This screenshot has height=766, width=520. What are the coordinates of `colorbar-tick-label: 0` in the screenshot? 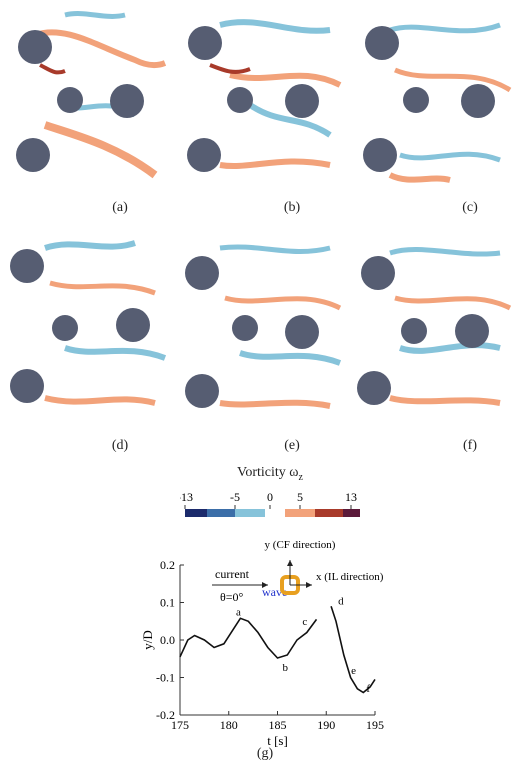 It's located at (270, 497).